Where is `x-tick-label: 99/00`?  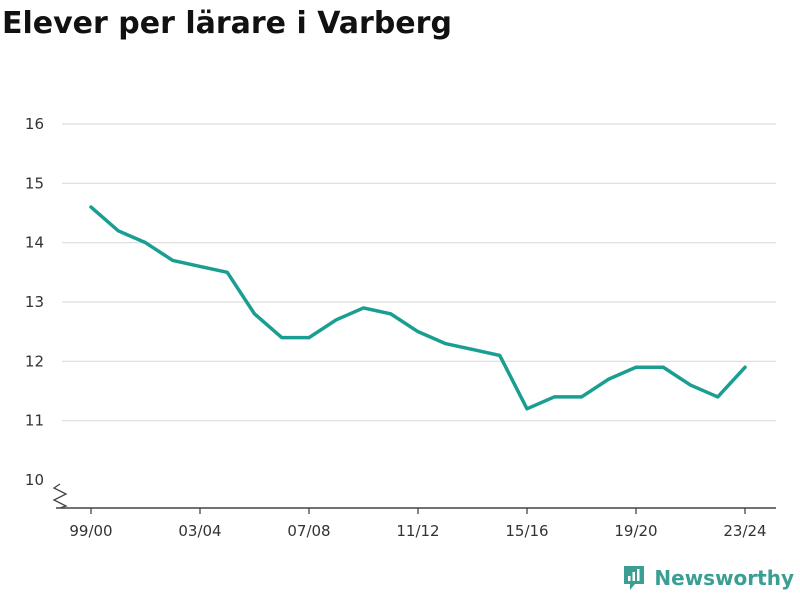
x-tick-label: 99/00 is located at coordinates (90, 531).